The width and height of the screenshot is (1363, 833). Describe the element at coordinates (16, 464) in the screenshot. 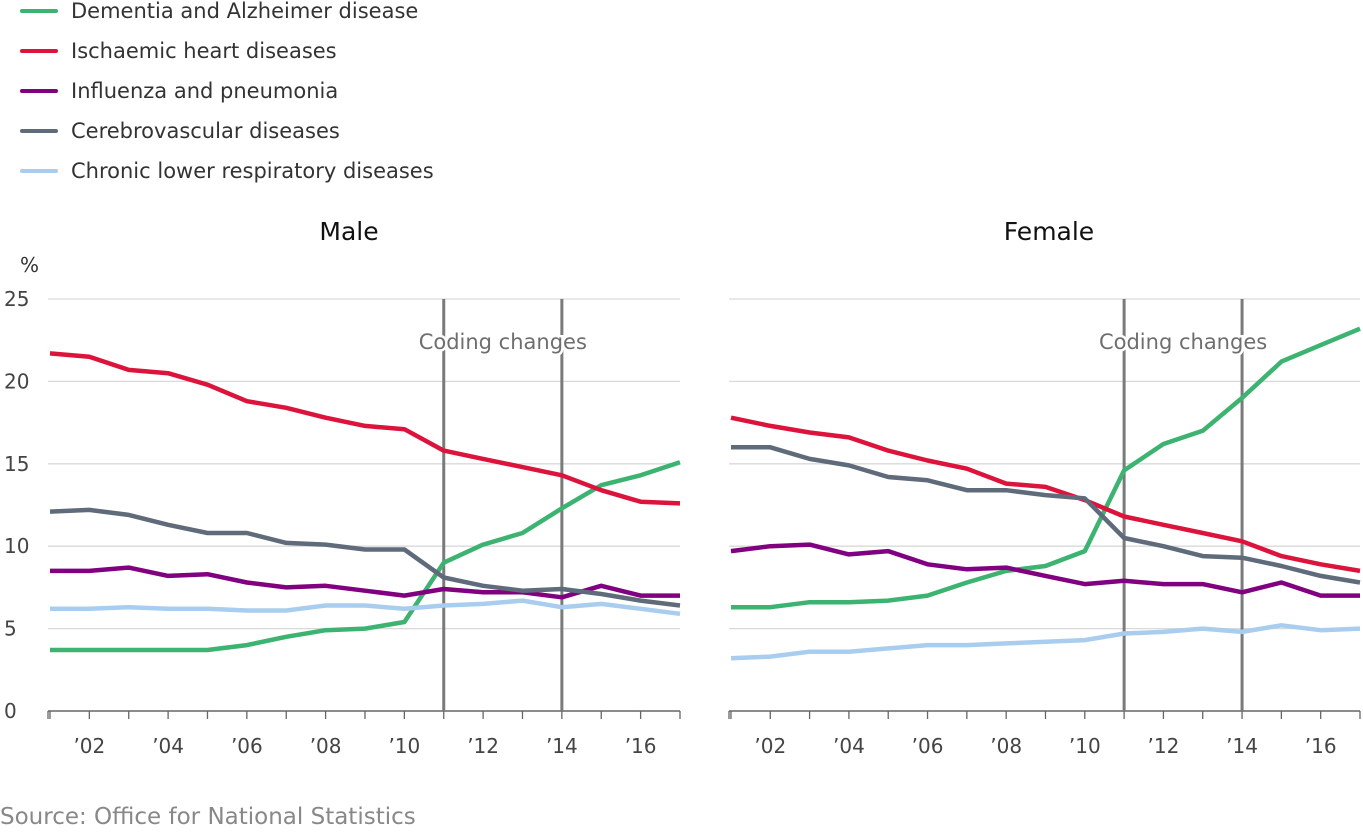

I see `y-tick-label: 15` at that location.